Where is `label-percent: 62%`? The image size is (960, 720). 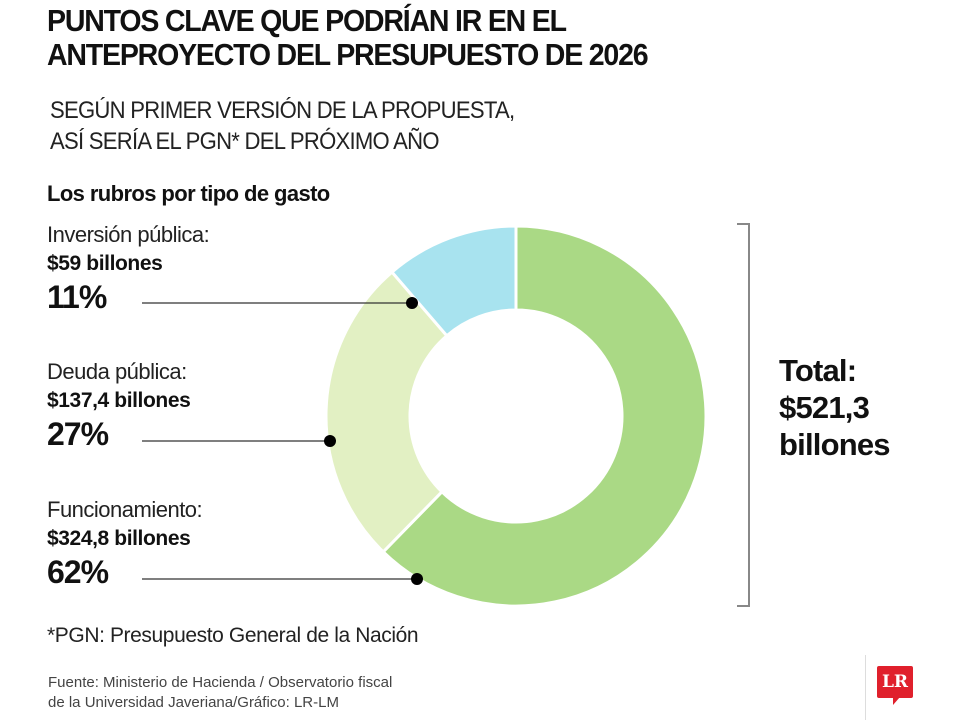 label-percent: 62% is located at coordinates (78, 572).